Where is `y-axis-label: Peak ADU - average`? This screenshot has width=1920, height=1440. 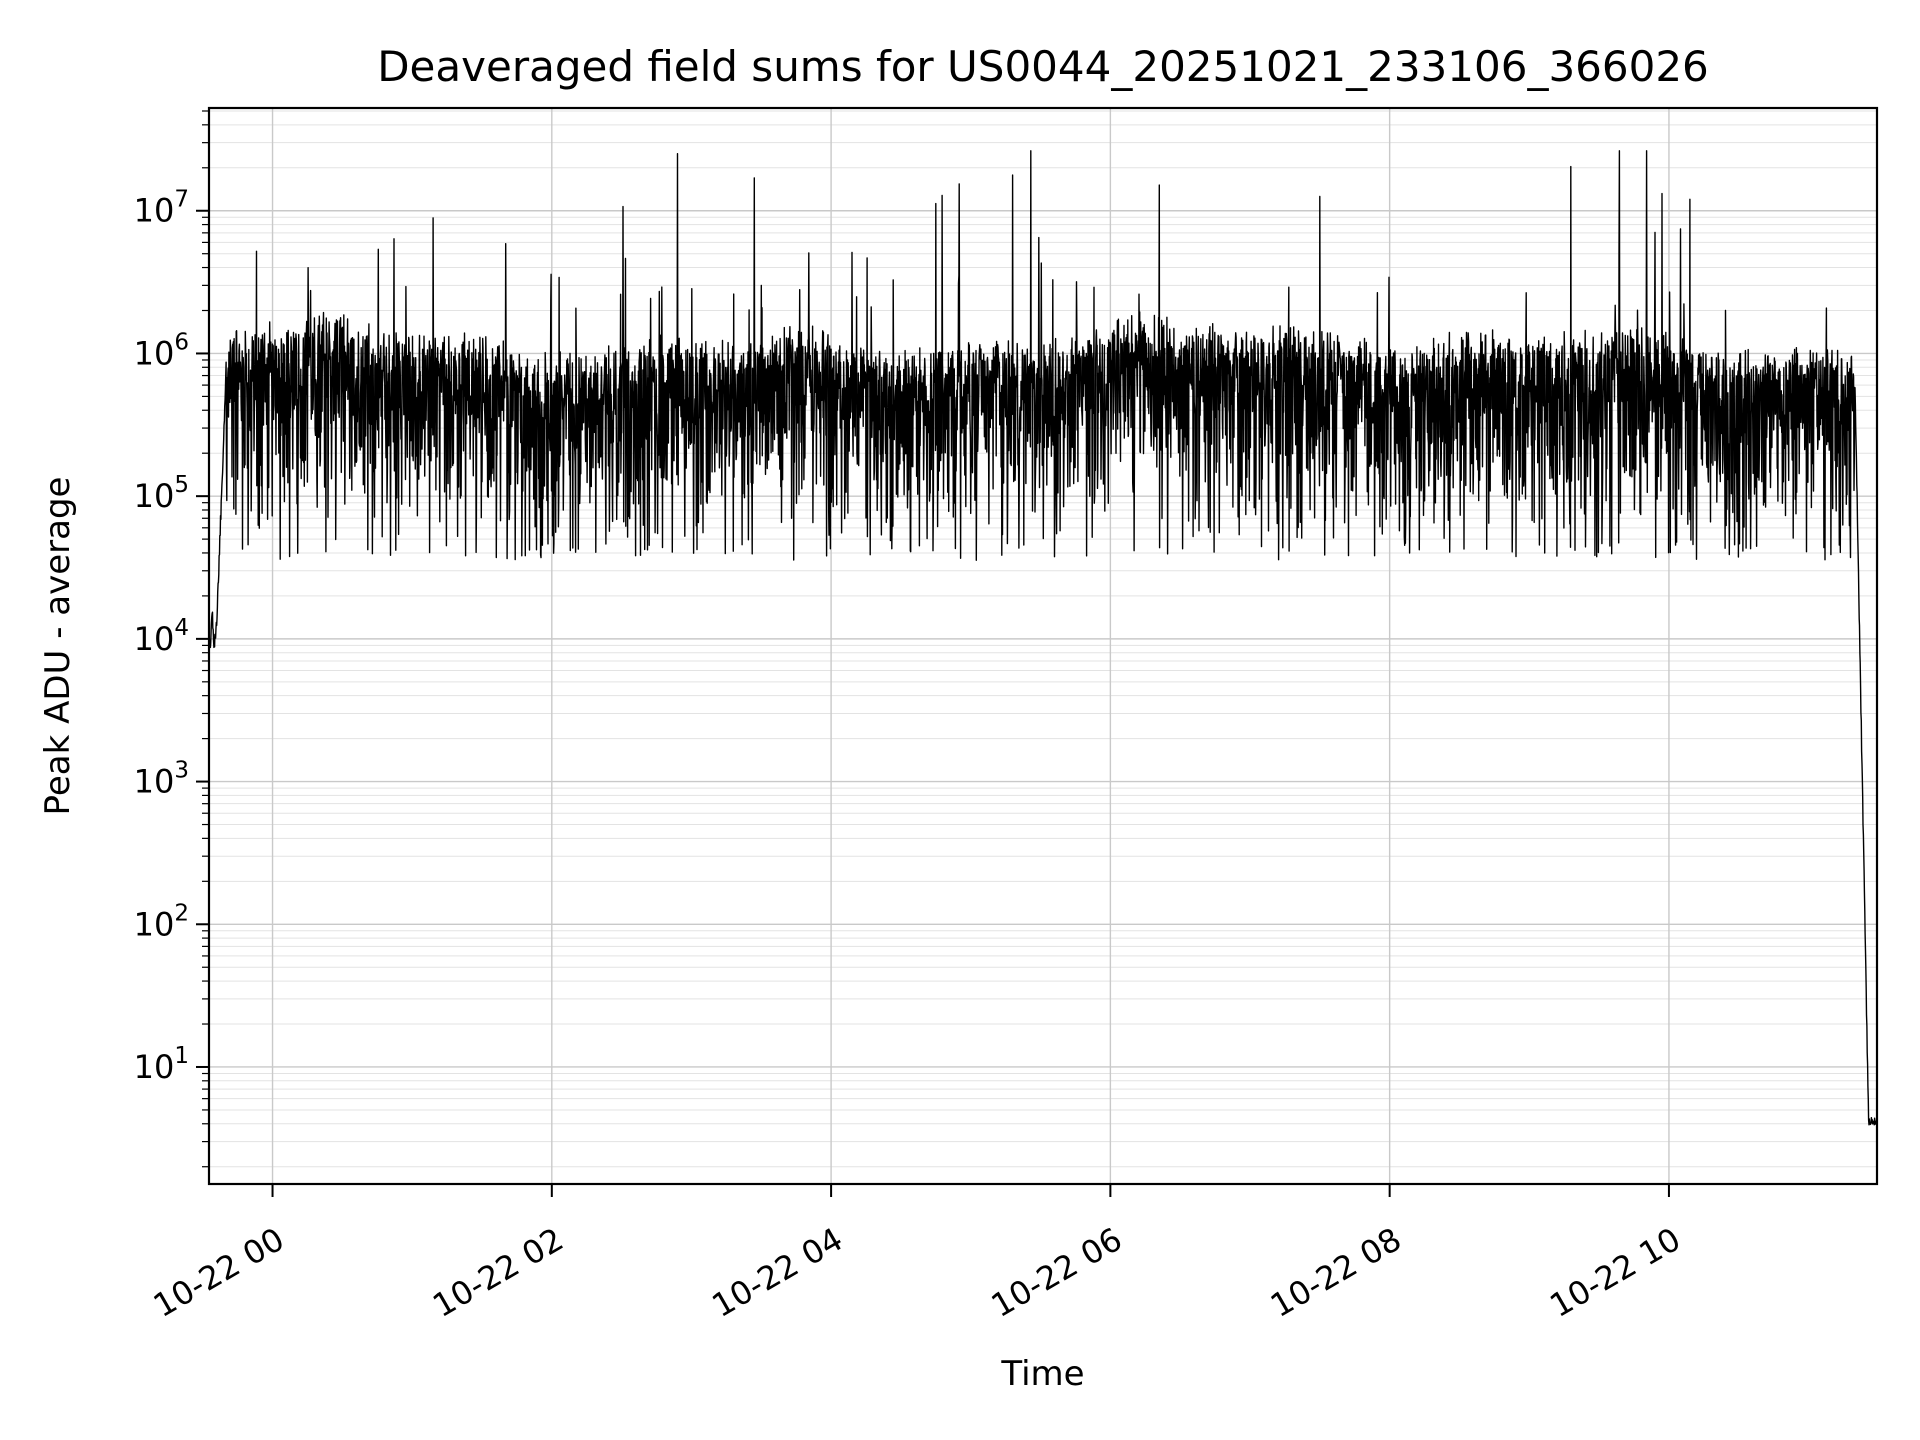 y-axis-label: Peak ADU - average is located at coordinates (58, 646).